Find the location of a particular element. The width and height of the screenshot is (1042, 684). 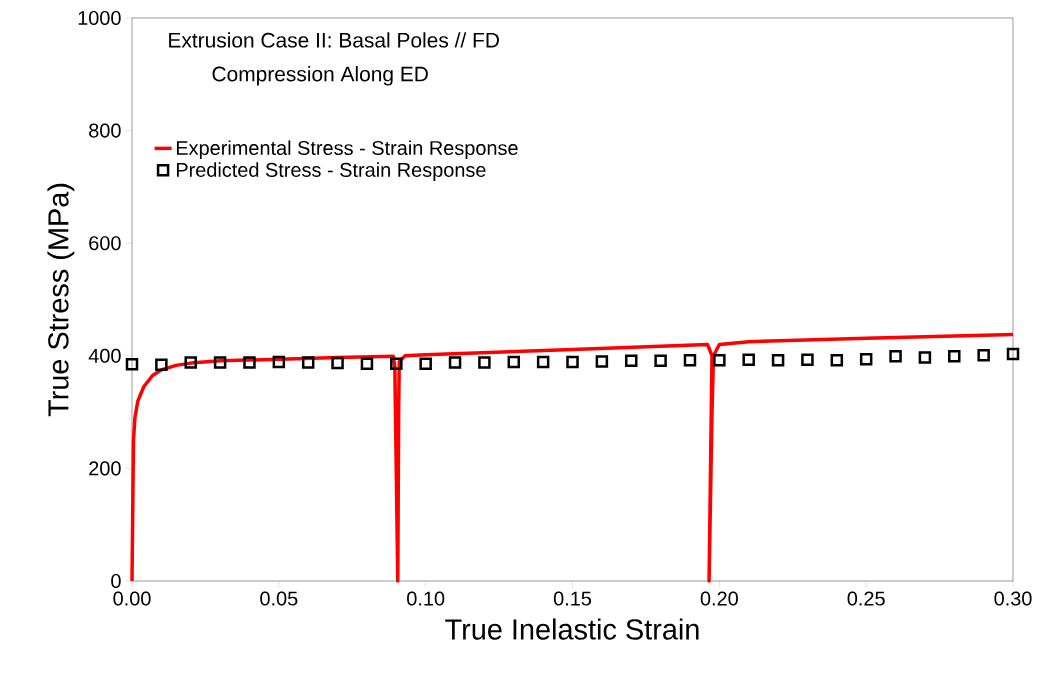

y-tick-label: 600 is located at coordinates (105, 243).